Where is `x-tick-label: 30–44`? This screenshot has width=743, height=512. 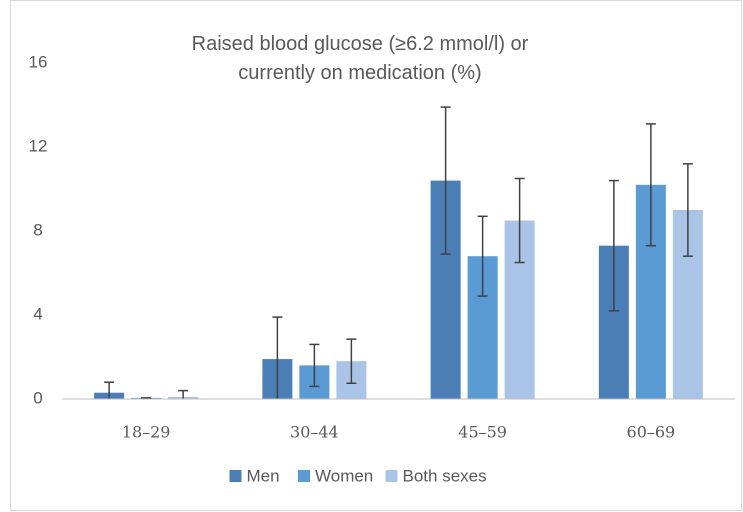
x-tick-label: 30–44 is located at coordinates (314, 432).